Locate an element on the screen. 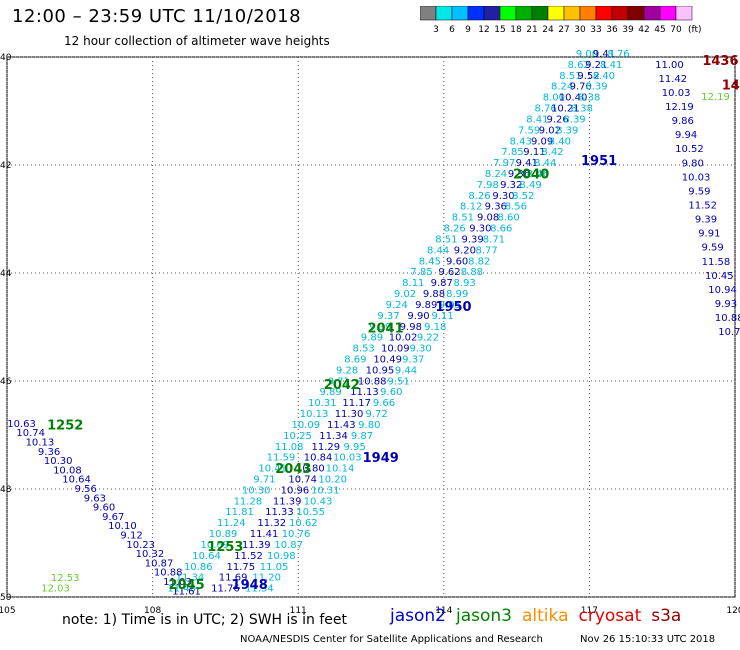 The image size is (740, 650). wave-height-value: 8.56 is located at coordinates (516, 207).